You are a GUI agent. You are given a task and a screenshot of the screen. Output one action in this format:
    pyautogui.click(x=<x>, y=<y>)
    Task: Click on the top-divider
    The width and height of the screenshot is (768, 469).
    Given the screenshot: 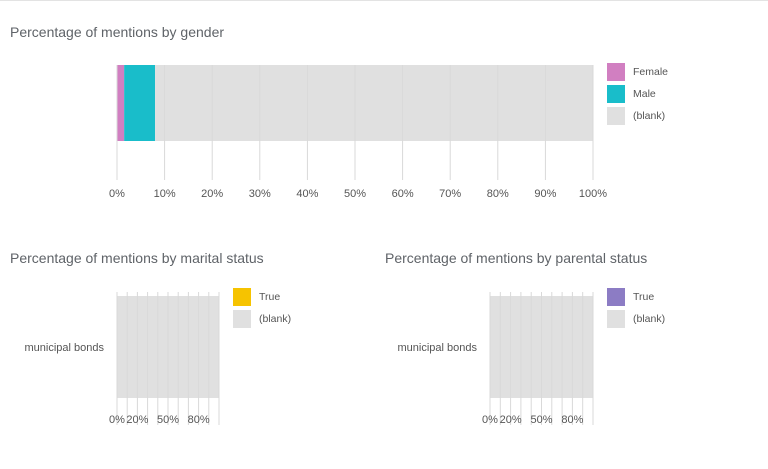 What is the action you would take?
    pyautogui.click(x=384, y=0)
    